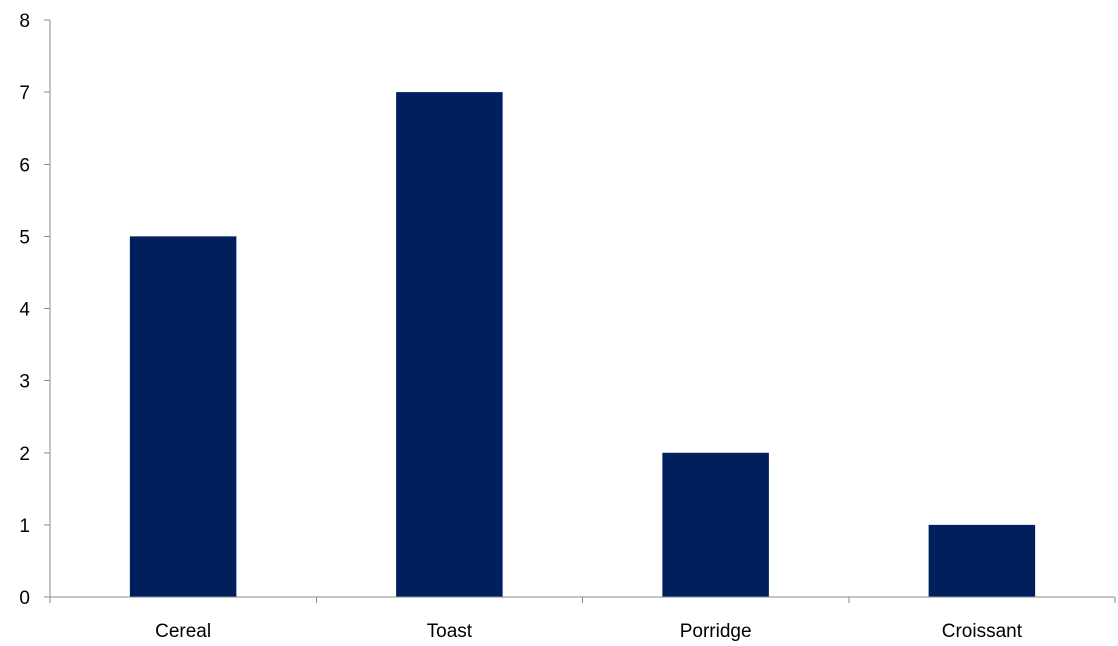 The height and width of the screenshot is (646, 1118). What do you see at coordinates (24, 598) in the screenshot?
I see `y-tick-label: 0` at bounding box center [24, 598].